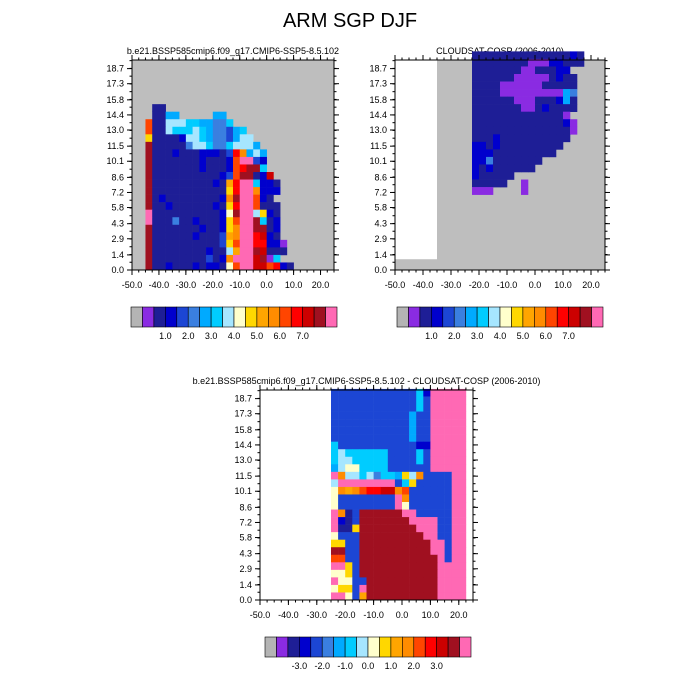  I want to click on y-tick-label: 13.0, so click(243, 460).